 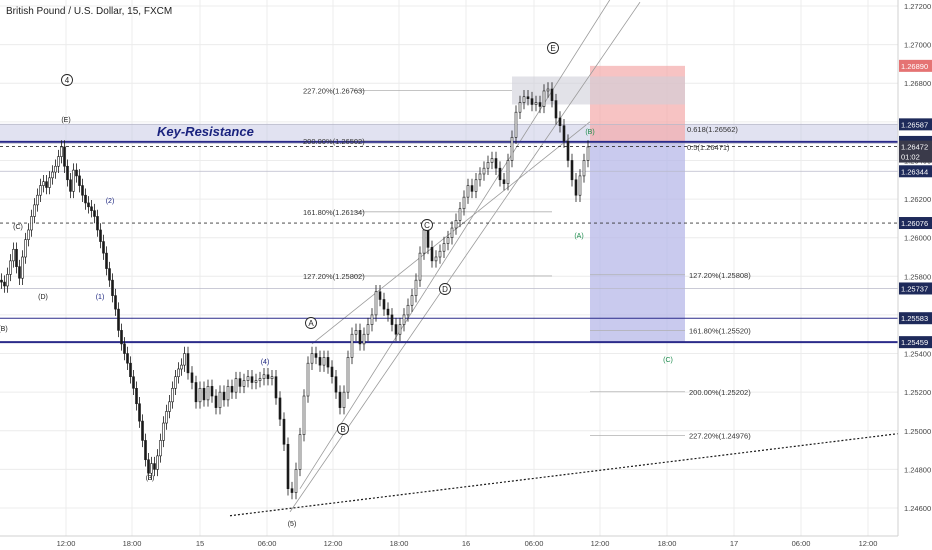 What do you see at coordinates (917, 431) in the screenshot?
I see `price-tick-label: 1.25000` at bounding box center [917, 431].